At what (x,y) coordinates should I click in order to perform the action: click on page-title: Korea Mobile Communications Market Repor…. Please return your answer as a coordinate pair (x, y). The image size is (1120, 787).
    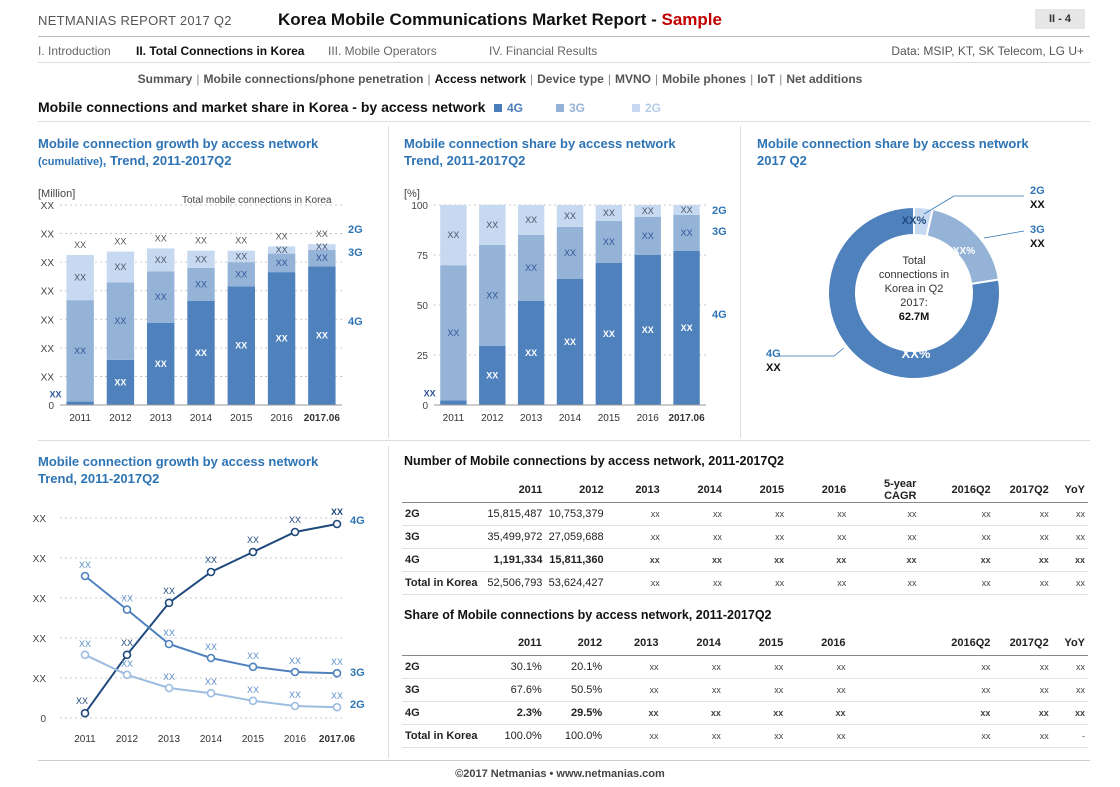
    Looking at the image, I should click on (500, 20).